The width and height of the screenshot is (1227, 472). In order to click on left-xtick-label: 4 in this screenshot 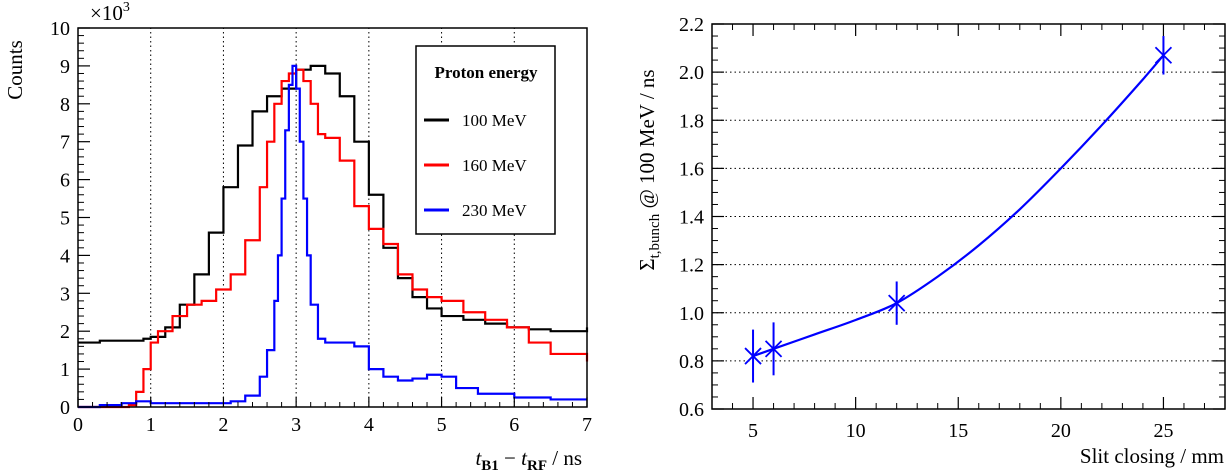, I will do `click(369, 425)`.